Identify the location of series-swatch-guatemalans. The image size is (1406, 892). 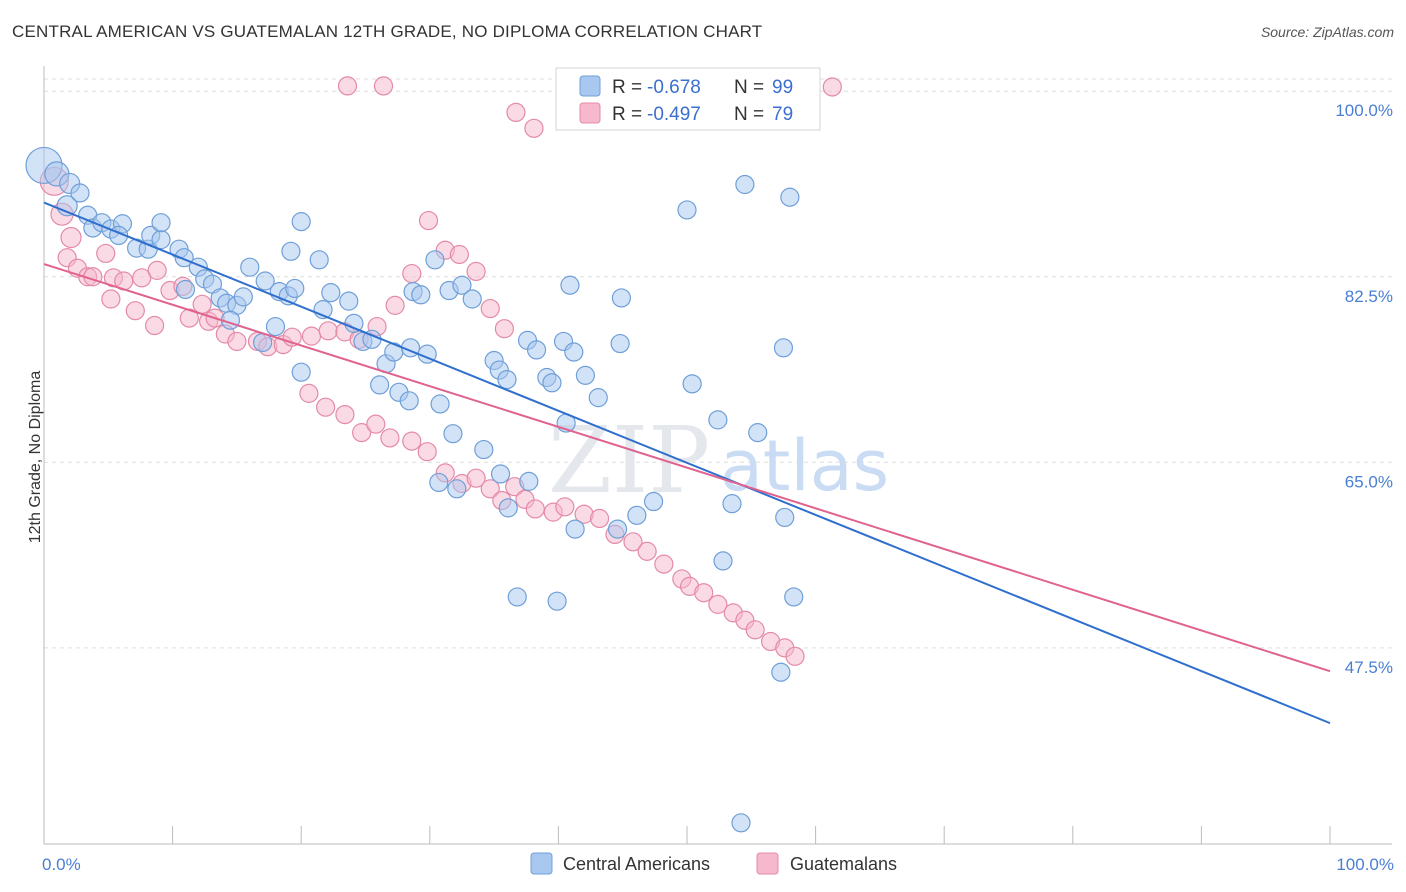
(767, 863).